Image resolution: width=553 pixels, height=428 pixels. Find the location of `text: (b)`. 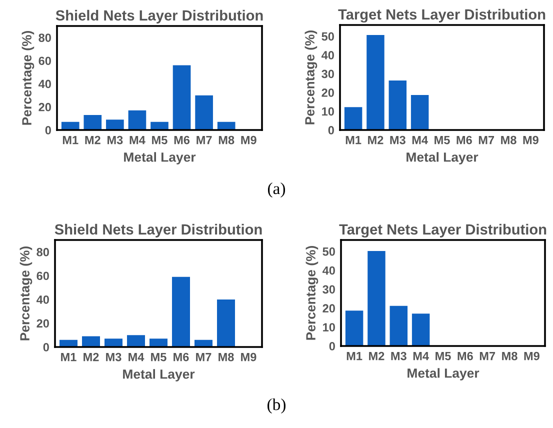

text: (b) is located at coordinates (277, 406).